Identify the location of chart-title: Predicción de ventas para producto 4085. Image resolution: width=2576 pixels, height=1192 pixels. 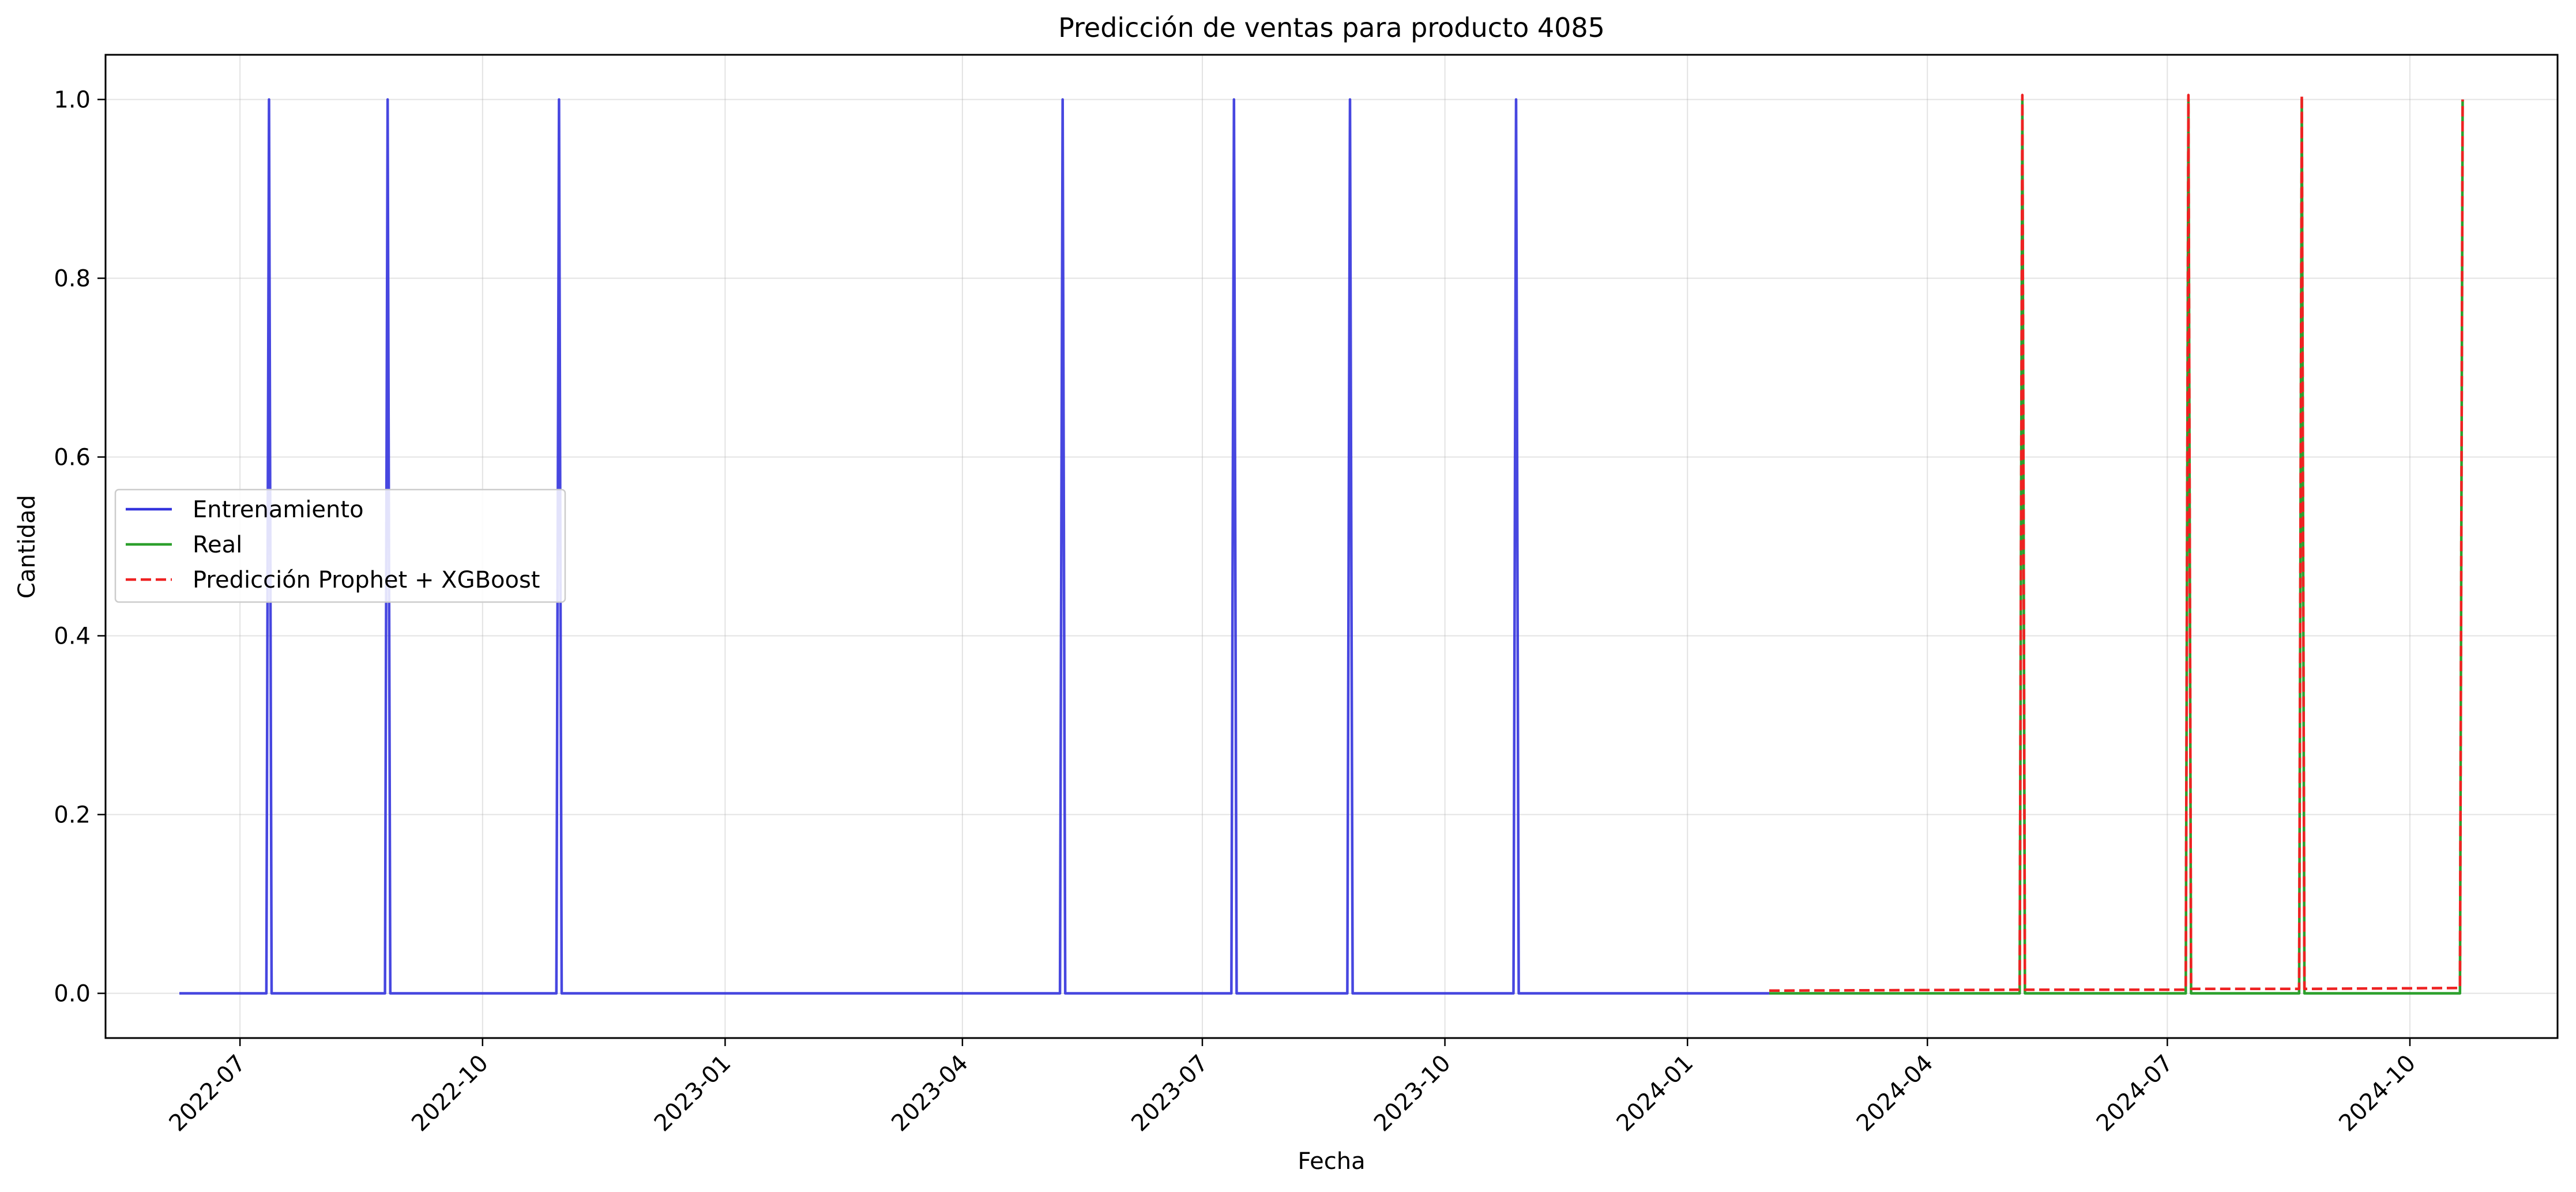
(1331, 27).